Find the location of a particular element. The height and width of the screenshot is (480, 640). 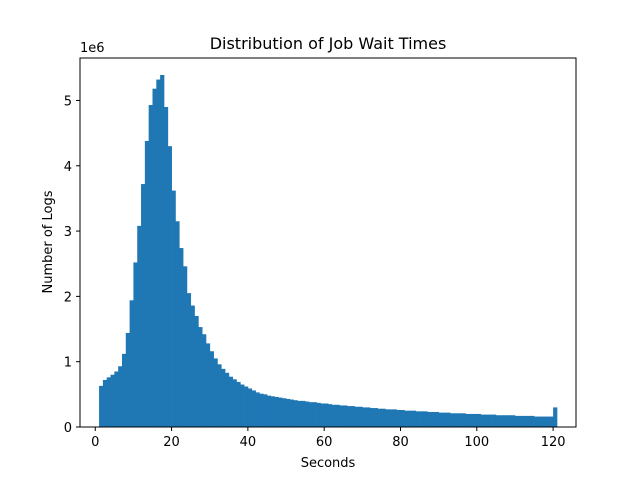

x-tick-label: 40 is located at coordinates (248, 442).